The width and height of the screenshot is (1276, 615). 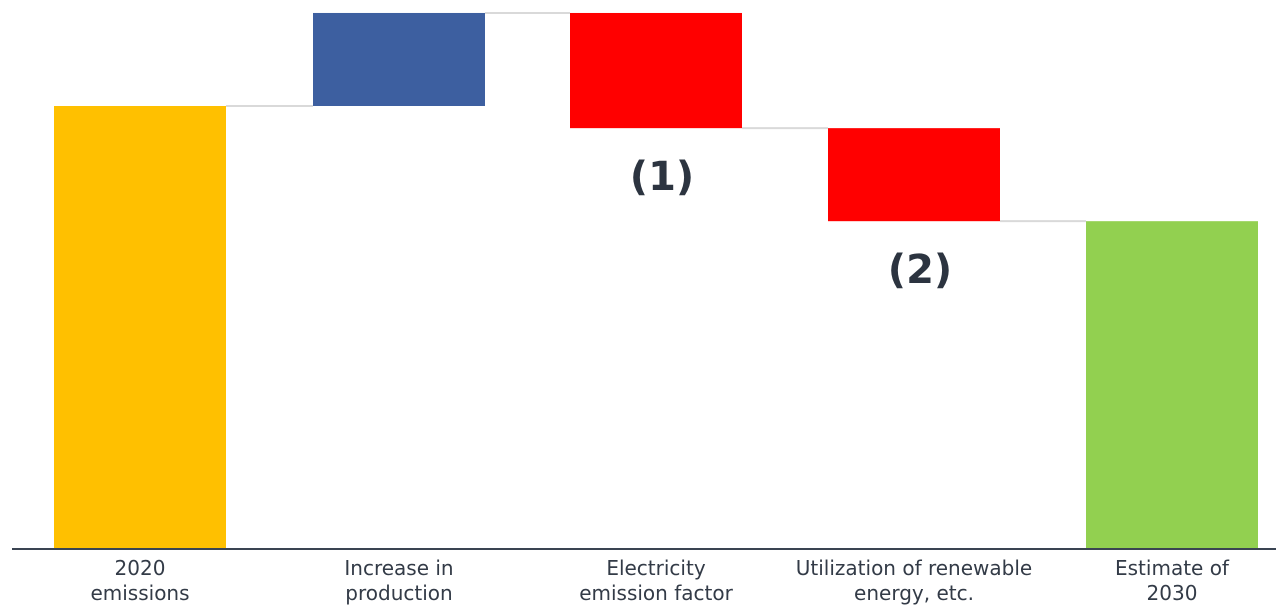 I want to click on annotation-label: (1), so click(x=662, y=177).